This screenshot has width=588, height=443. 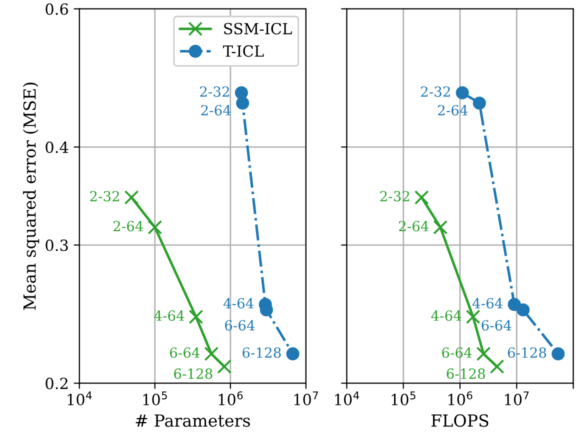 I want to click on y-axis-title: Mean squared error (MSE), so click(x=31, y=196).